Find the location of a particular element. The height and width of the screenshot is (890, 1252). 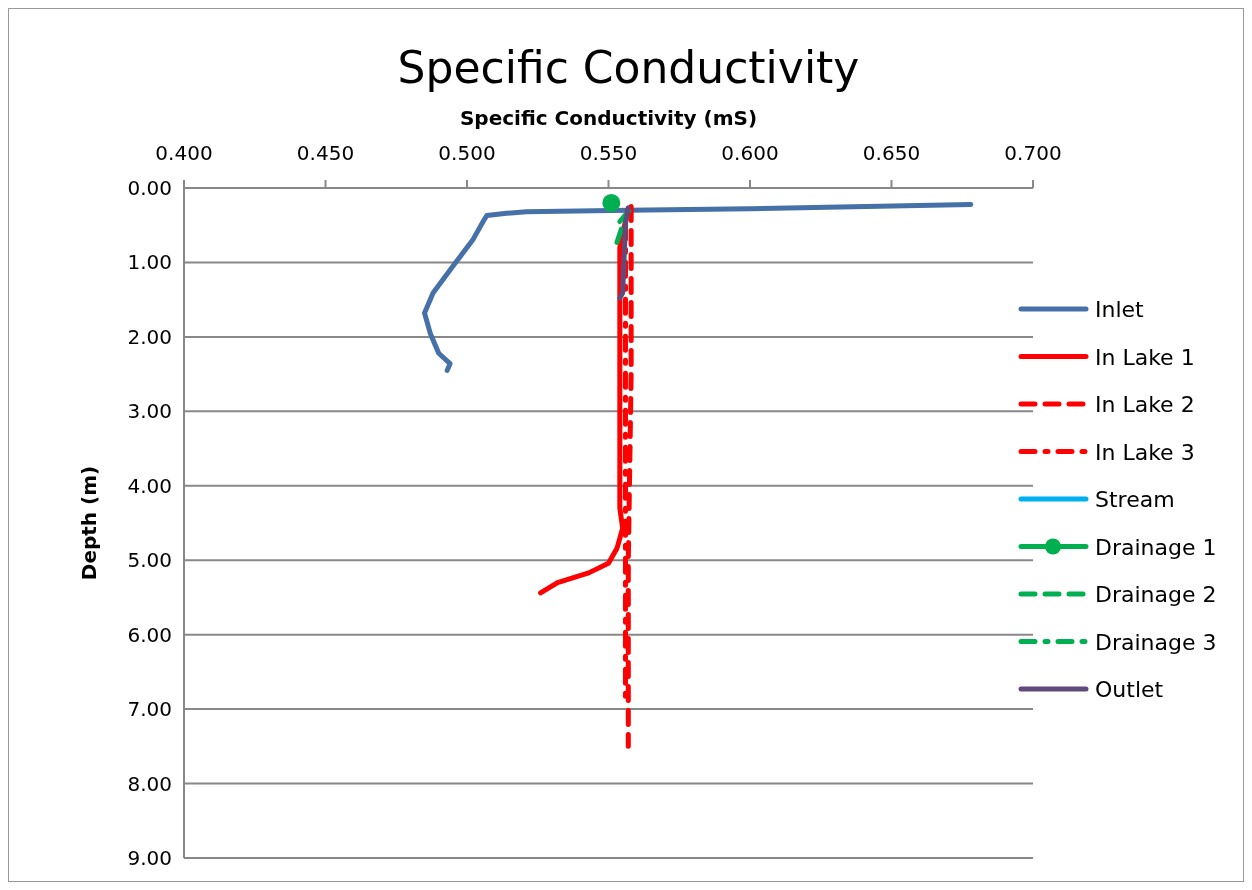

y-tick-label: 8.00 is located at coordinates (149, 783).